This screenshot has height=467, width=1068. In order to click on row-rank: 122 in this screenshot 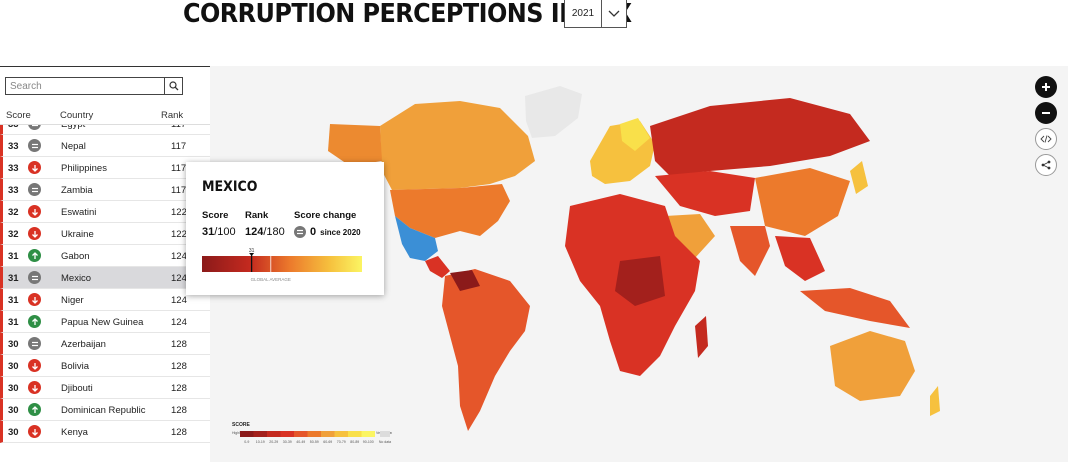, I will do `click(179, 234)`.